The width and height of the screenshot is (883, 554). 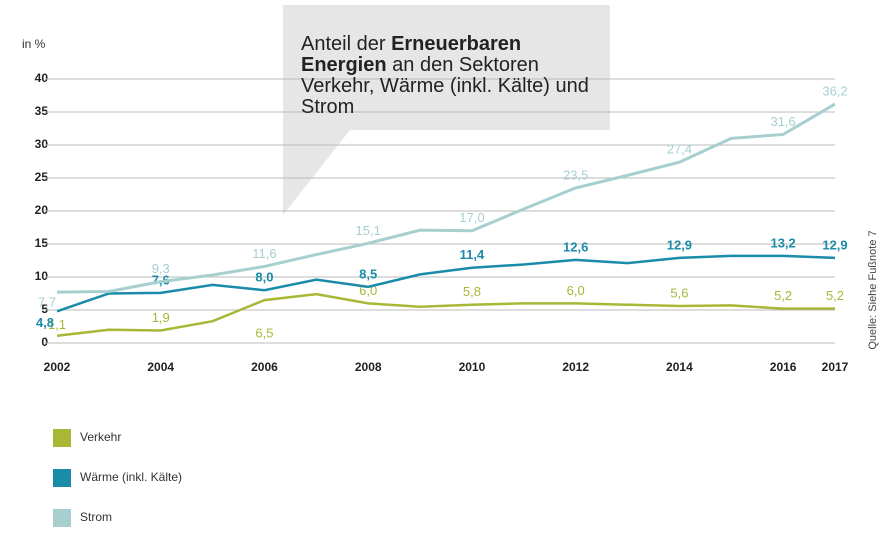 What do you see at coordinates (782, 242) in the screenshot?
I see `data-label: 13,2` at bounding box center [782, 242].